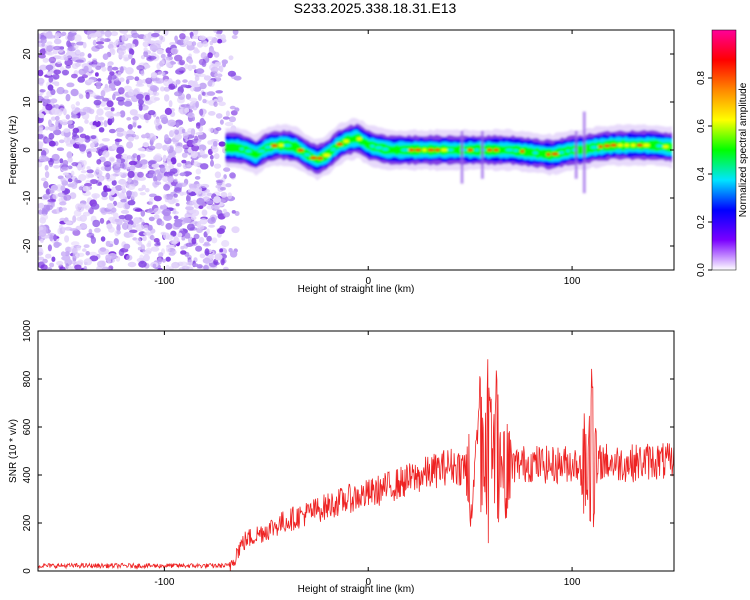 The width and height of the screenshot is (750, 600). What do you see at coordinates (701, 222) in the screenshot?
I see `colorbar-tick-label: 0.2` at bounding box center [701, 222].